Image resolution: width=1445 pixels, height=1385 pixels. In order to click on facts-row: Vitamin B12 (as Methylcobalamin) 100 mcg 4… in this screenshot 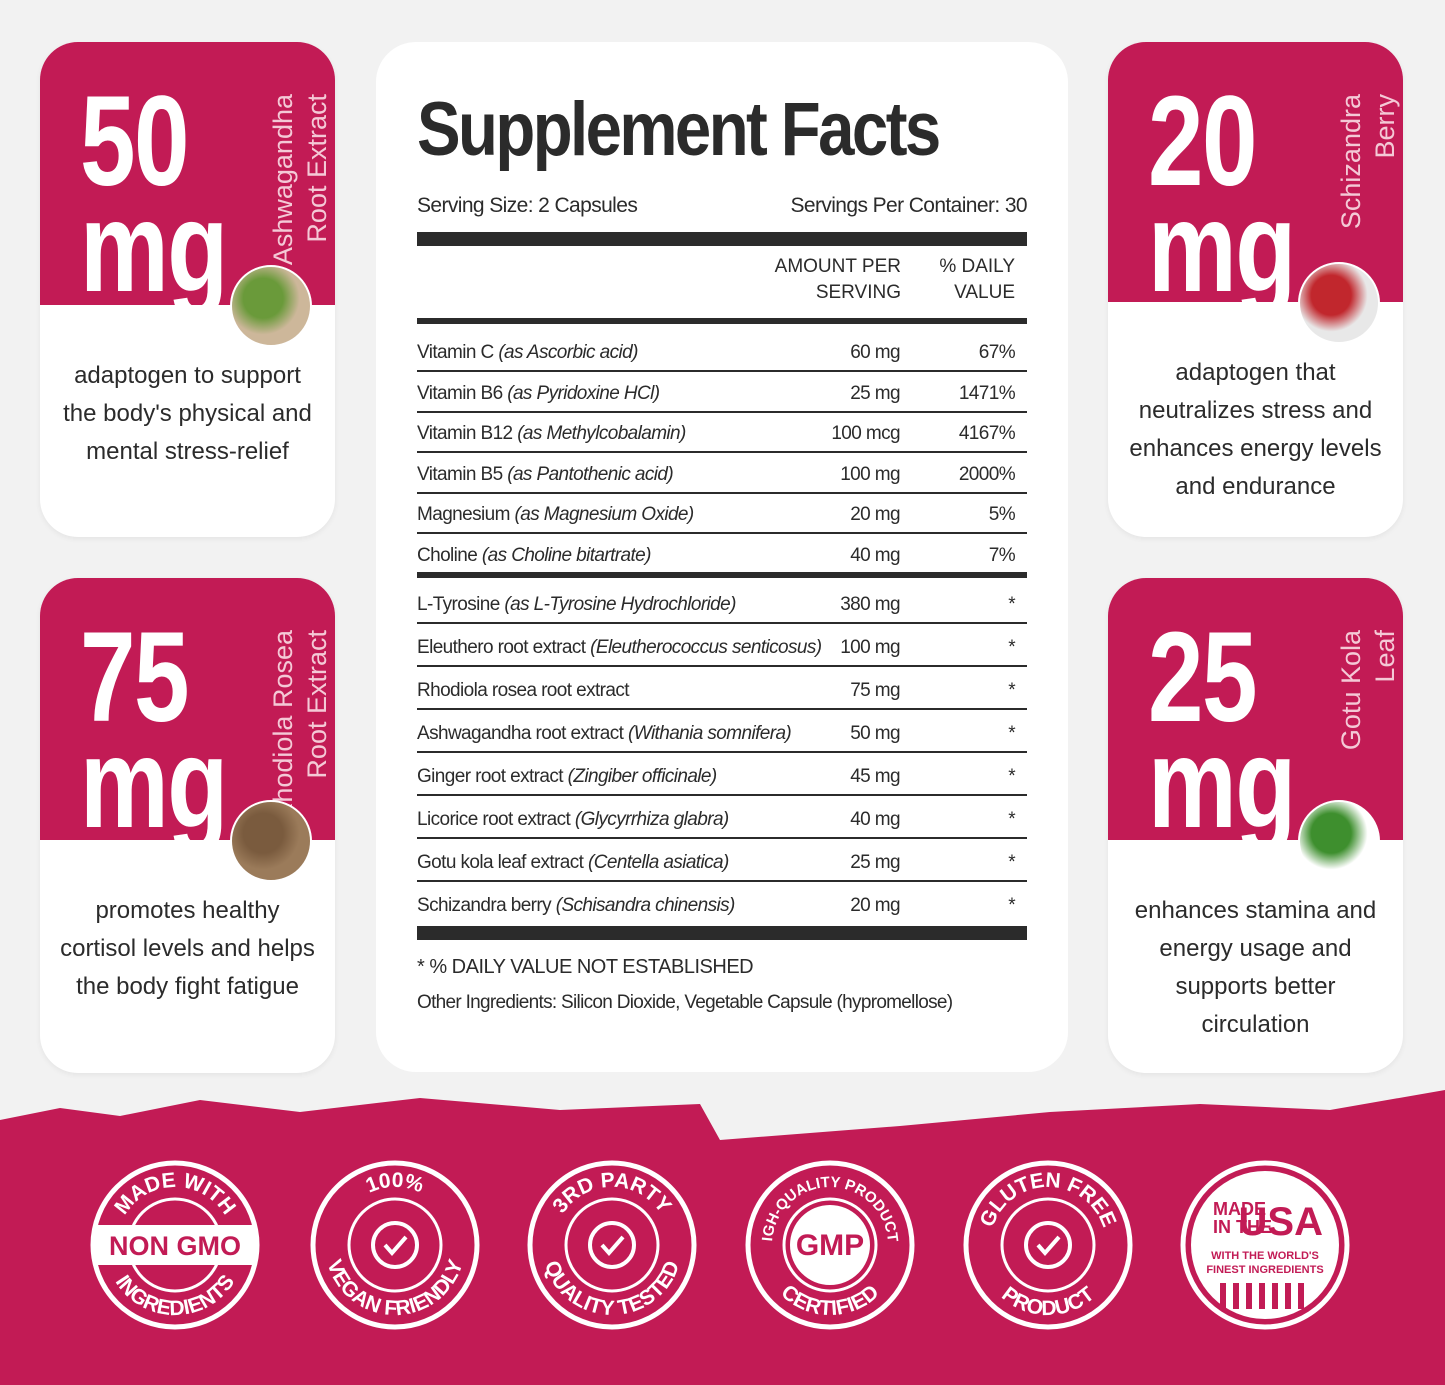, I will do `click(722, 431)`.